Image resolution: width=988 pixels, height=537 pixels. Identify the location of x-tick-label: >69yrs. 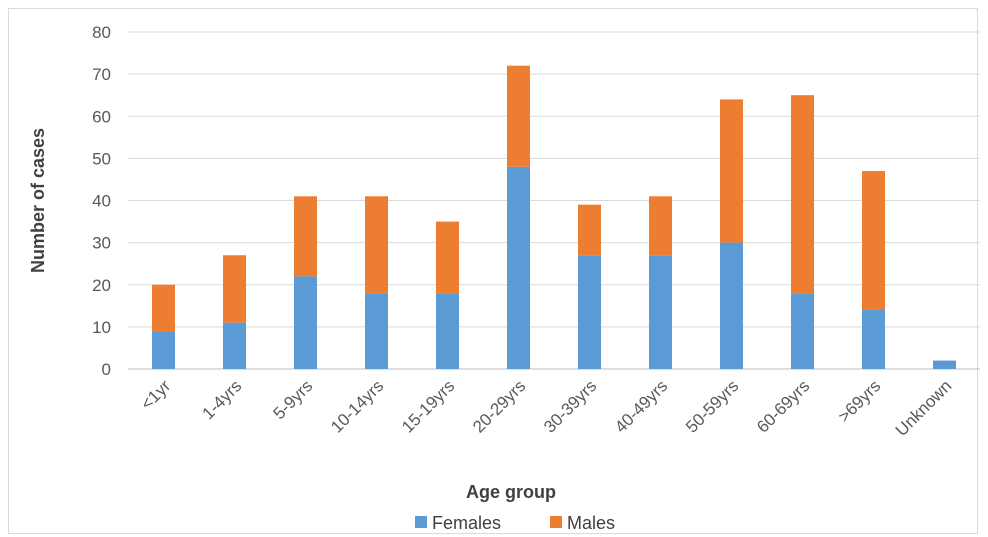
(859, 401).